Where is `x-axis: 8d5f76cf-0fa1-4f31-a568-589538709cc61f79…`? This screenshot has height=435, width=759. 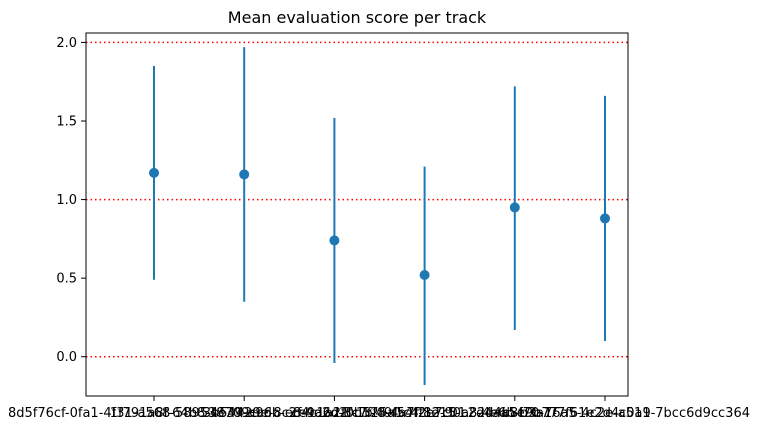
x-axis: 8d5f76cf-0fa1-4f31-a568-589538709cc61f79… is located at coordinates (379, 408).